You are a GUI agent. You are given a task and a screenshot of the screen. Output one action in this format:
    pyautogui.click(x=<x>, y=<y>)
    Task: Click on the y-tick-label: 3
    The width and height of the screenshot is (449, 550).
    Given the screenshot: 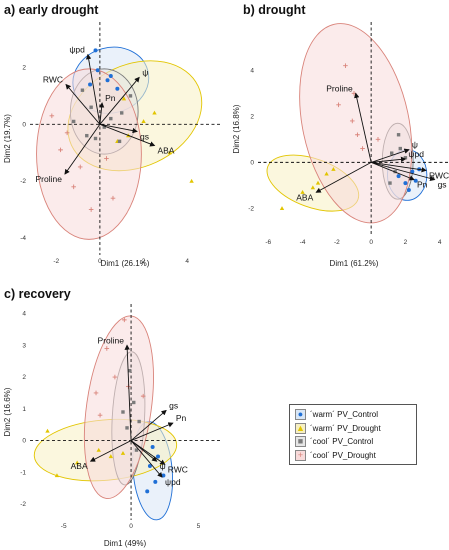 What is the action you would take?
    pyautogui.click(x=24, y=345)
    